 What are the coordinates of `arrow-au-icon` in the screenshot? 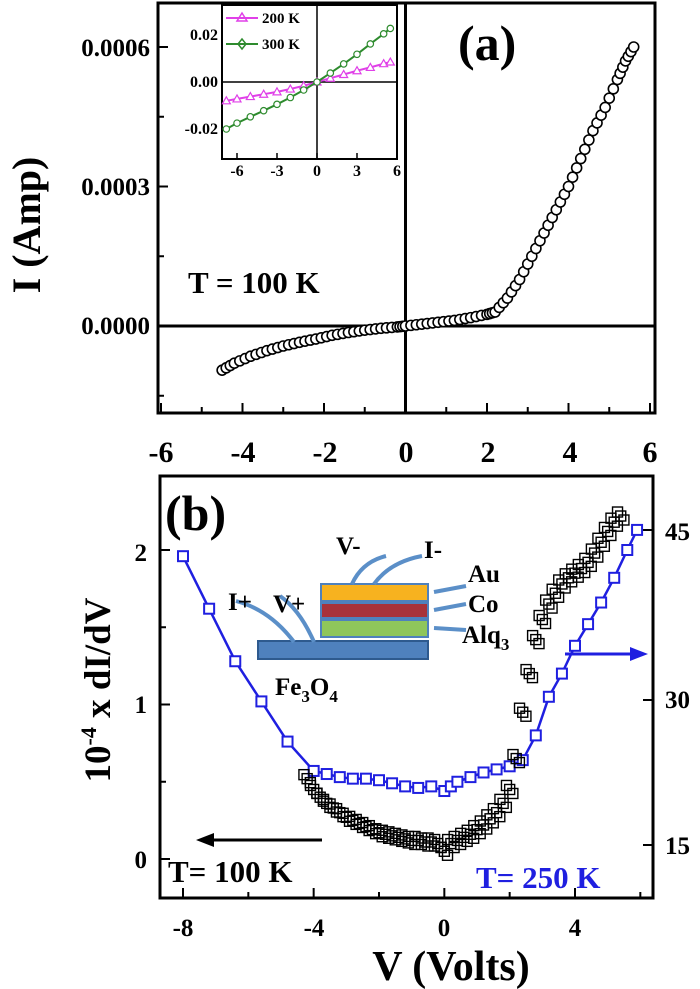 It's located at (450, 589).